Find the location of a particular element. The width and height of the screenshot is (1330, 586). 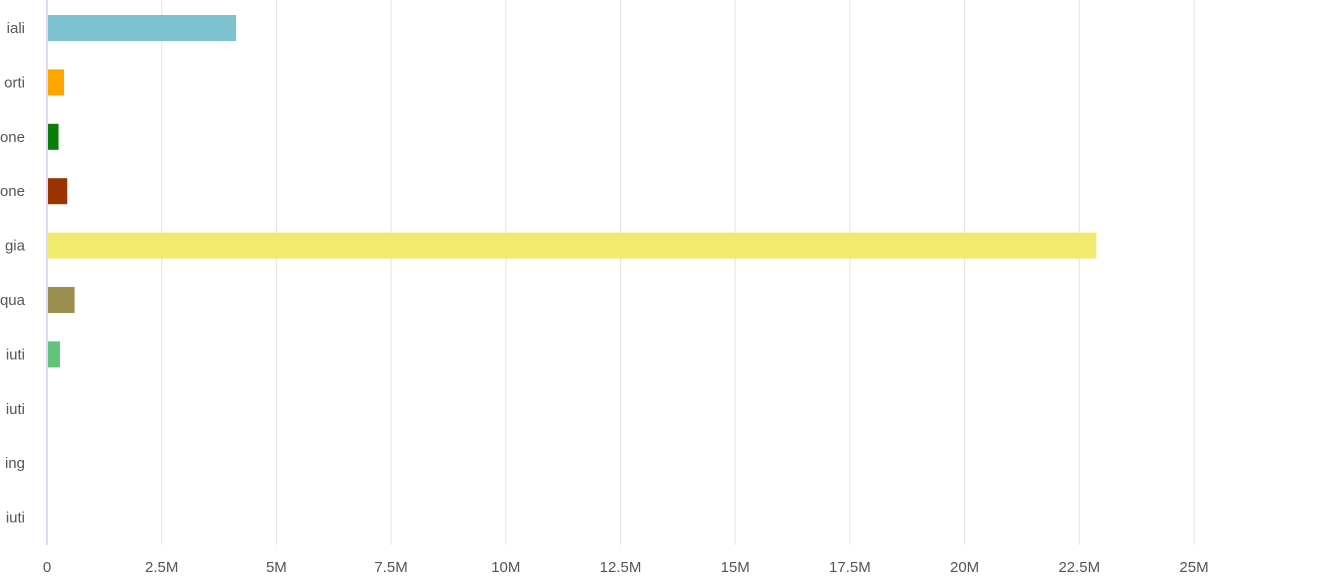

x-tick-label: 0 is located at coordinates (47, 567).